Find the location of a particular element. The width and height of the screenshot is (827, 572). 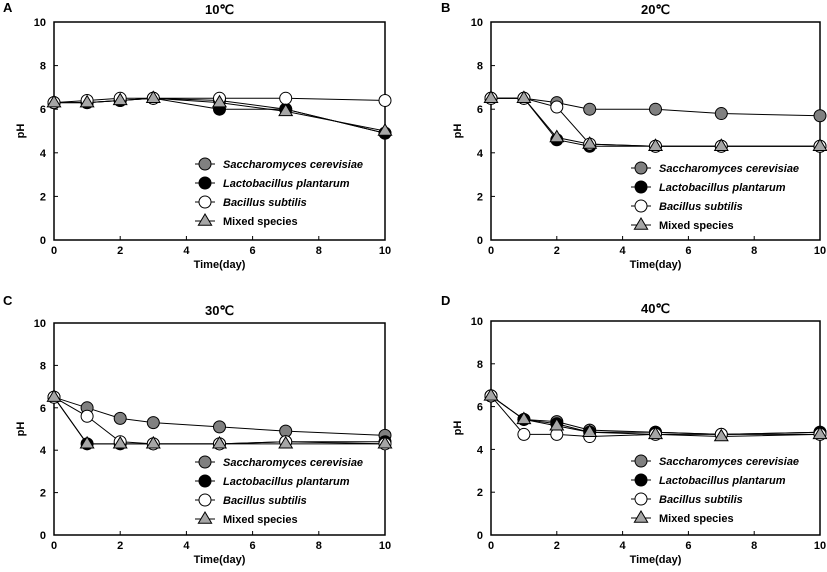

chart-title: 10℃ is located at coordinates (219, 9).